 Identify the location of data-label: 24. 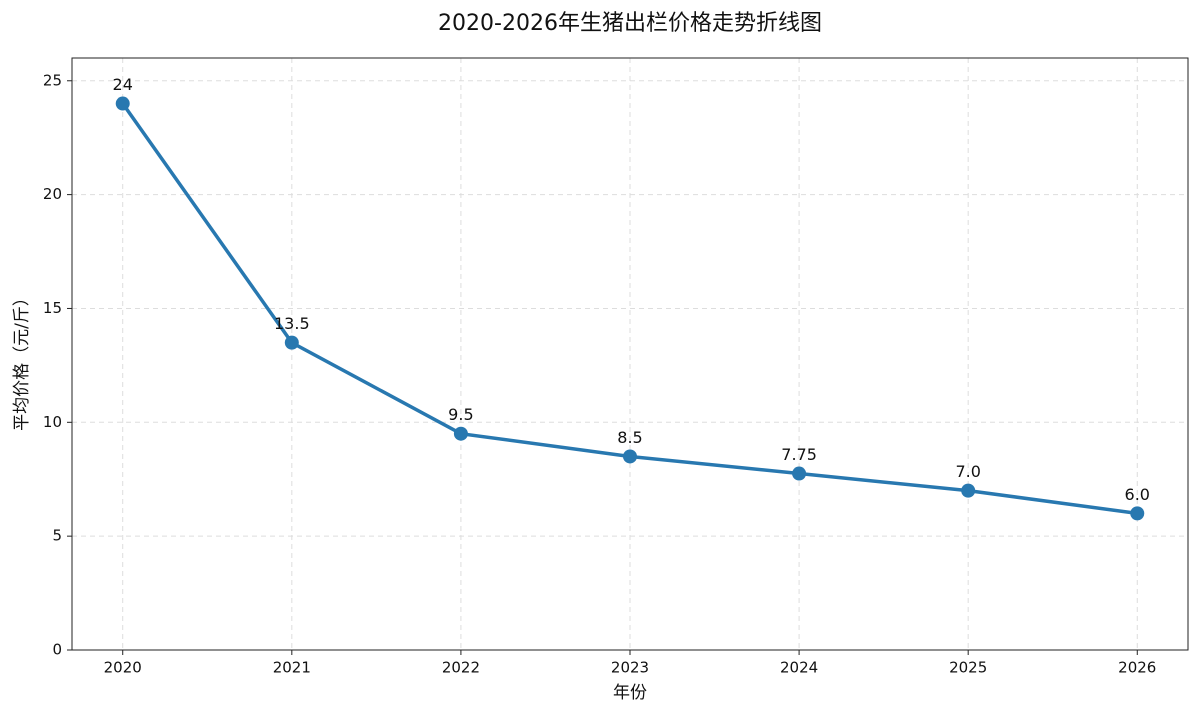
(123, 84).